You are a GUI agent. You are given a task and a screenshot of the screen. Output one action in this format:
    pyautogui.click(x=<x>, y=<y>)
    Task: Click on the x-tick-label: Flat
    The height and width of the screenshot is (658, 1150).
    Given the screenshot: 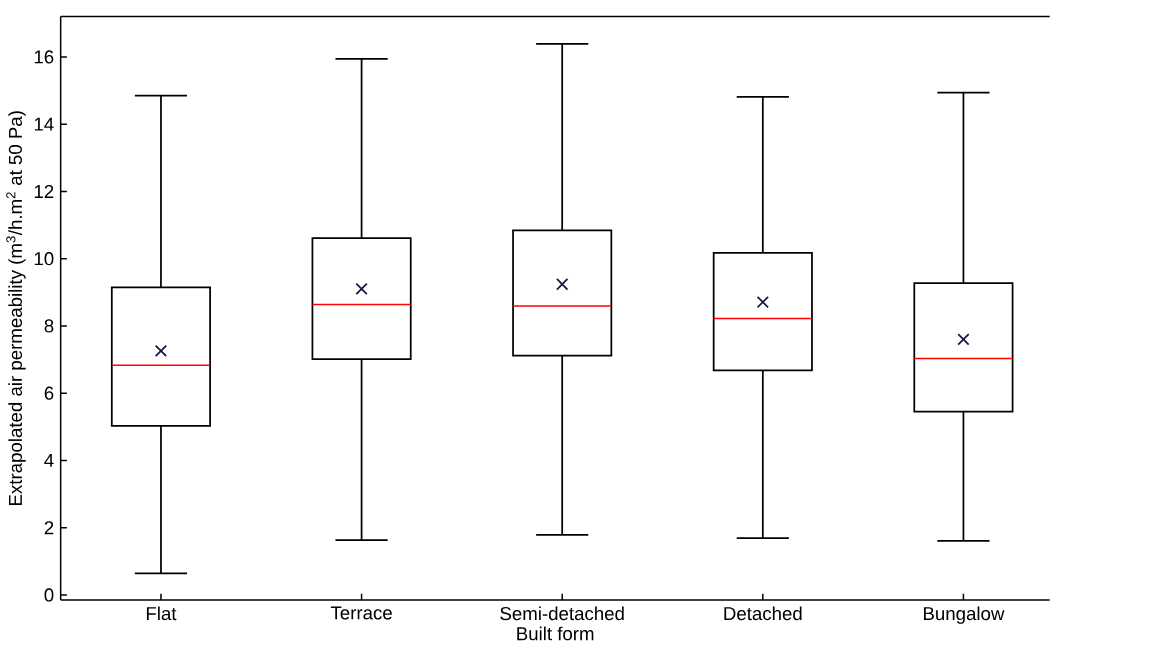 What is the action you would take?
    pyautogui.click(x=161, y=613)
    